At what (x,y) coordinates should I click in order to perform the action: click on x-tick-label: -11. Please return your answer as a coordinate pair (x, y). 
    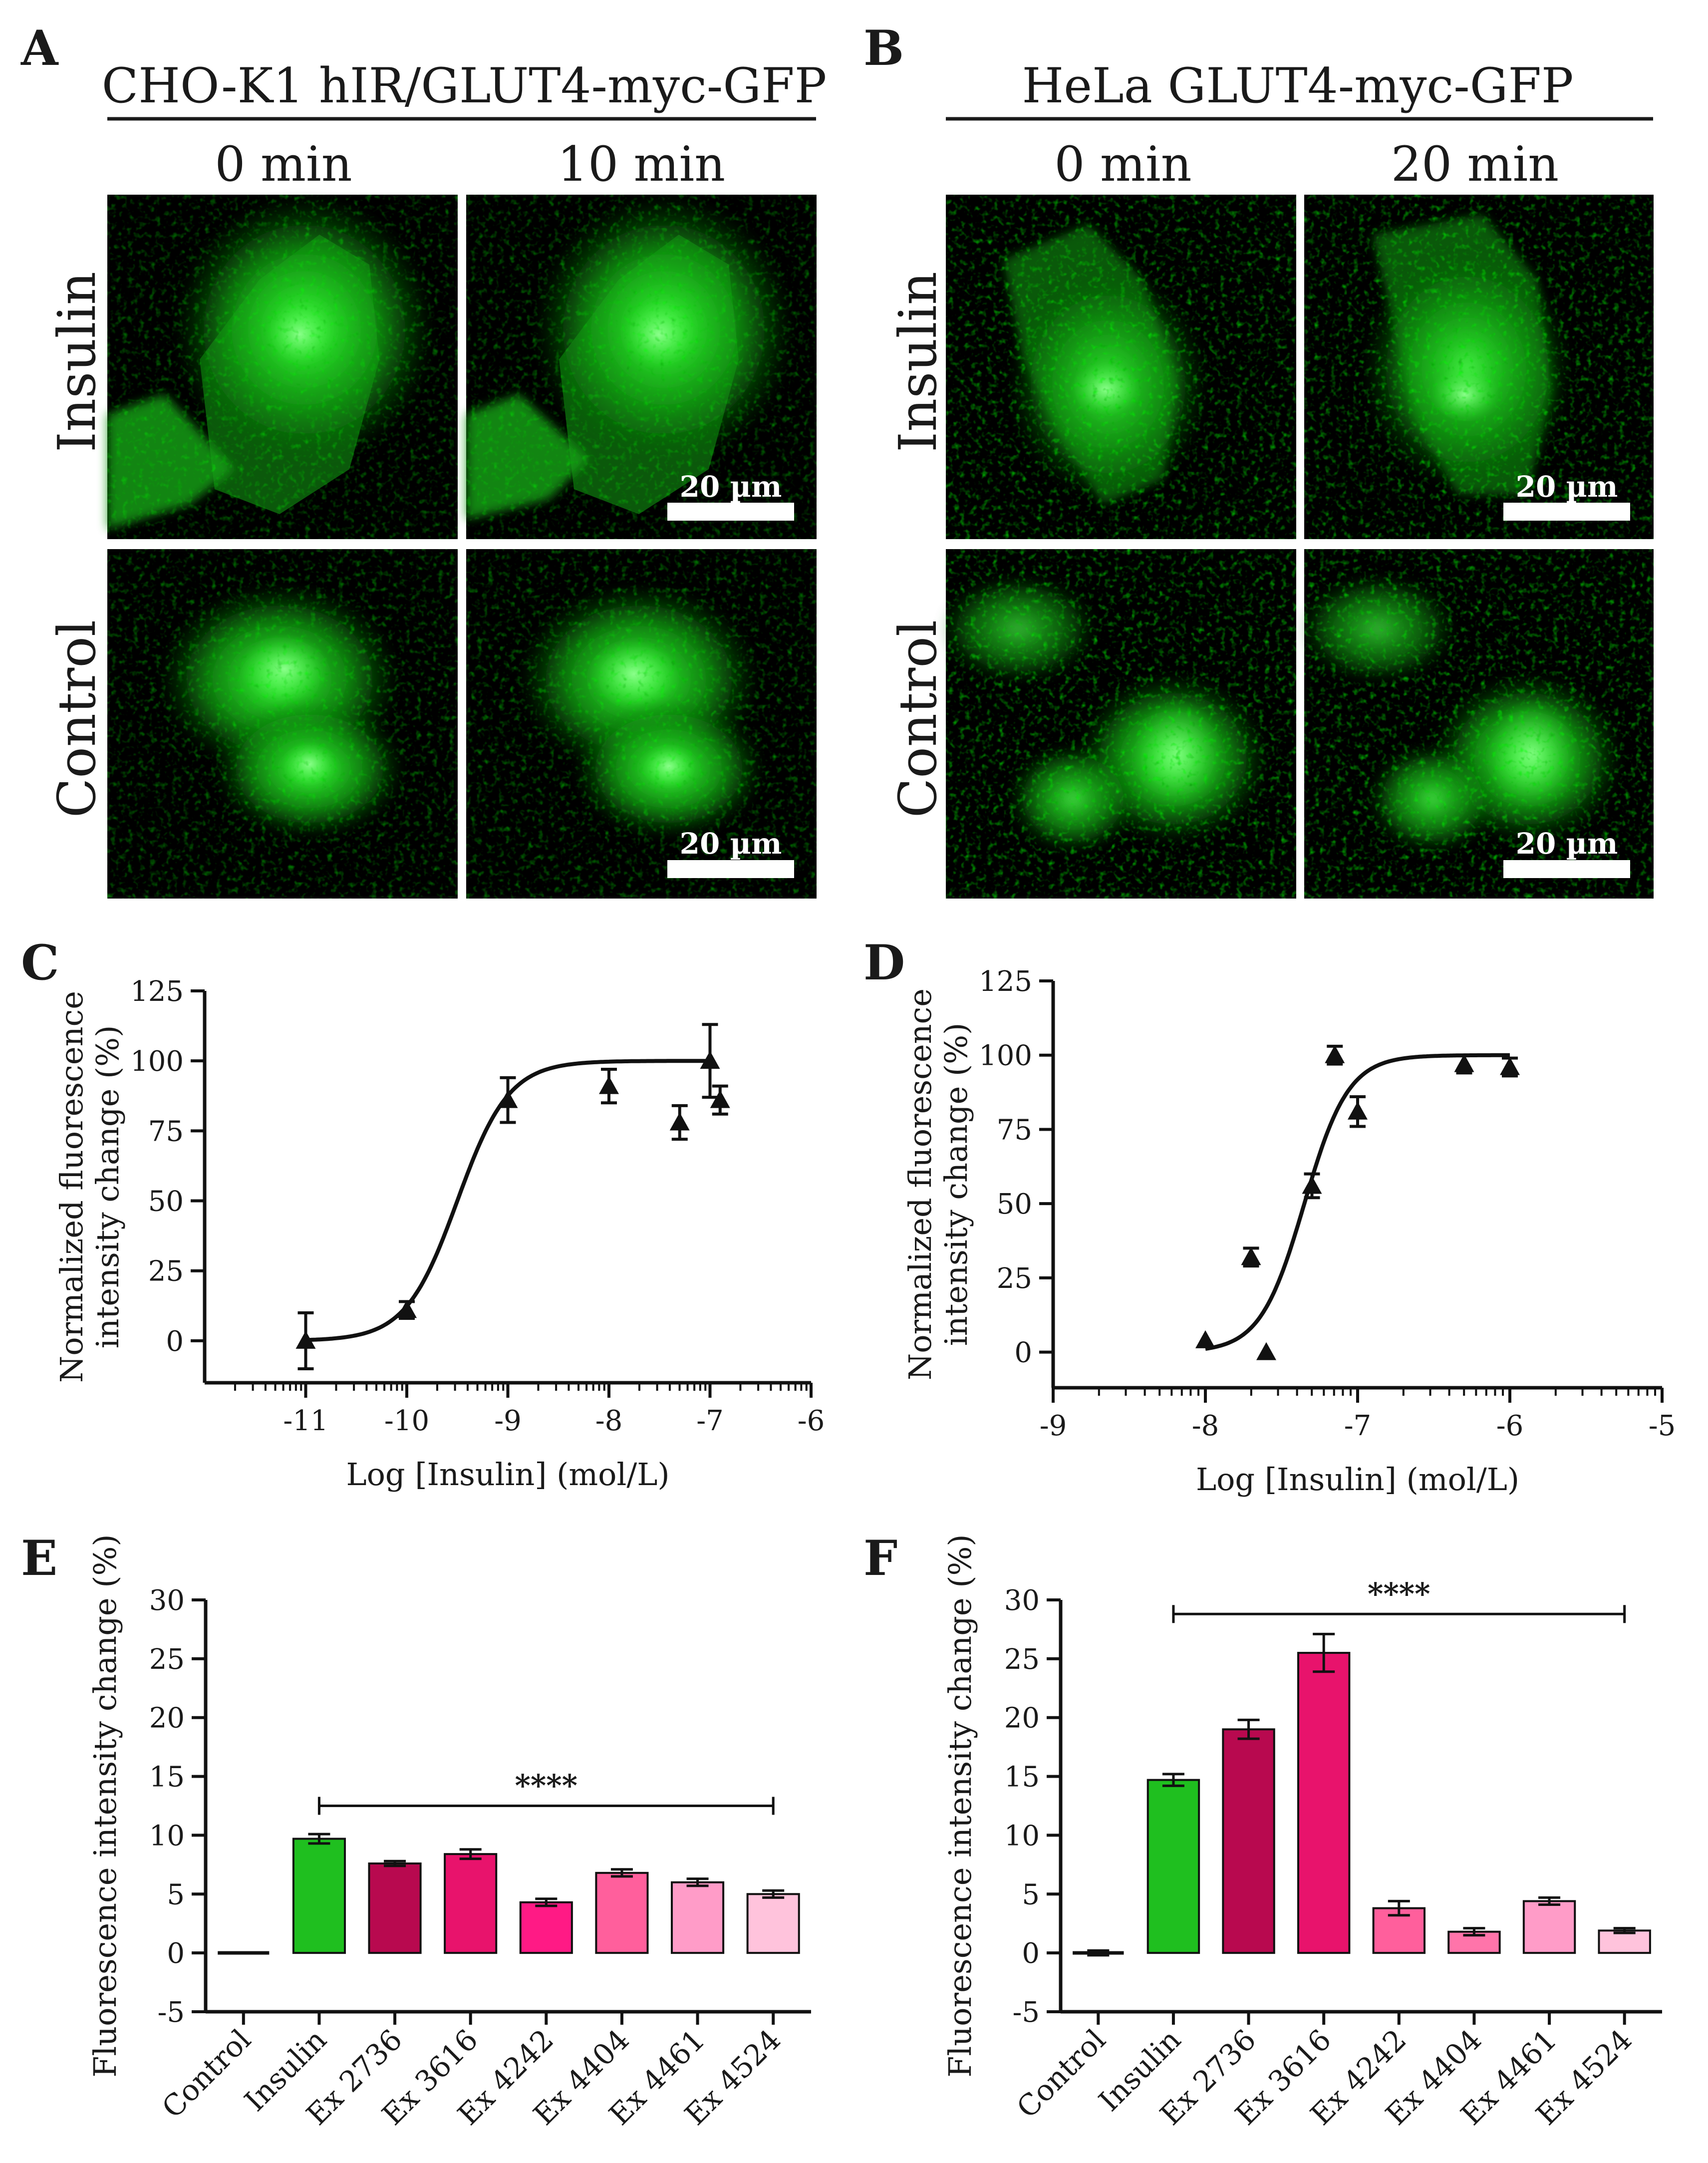
    Looking at the image, I should click on (305, 1421).